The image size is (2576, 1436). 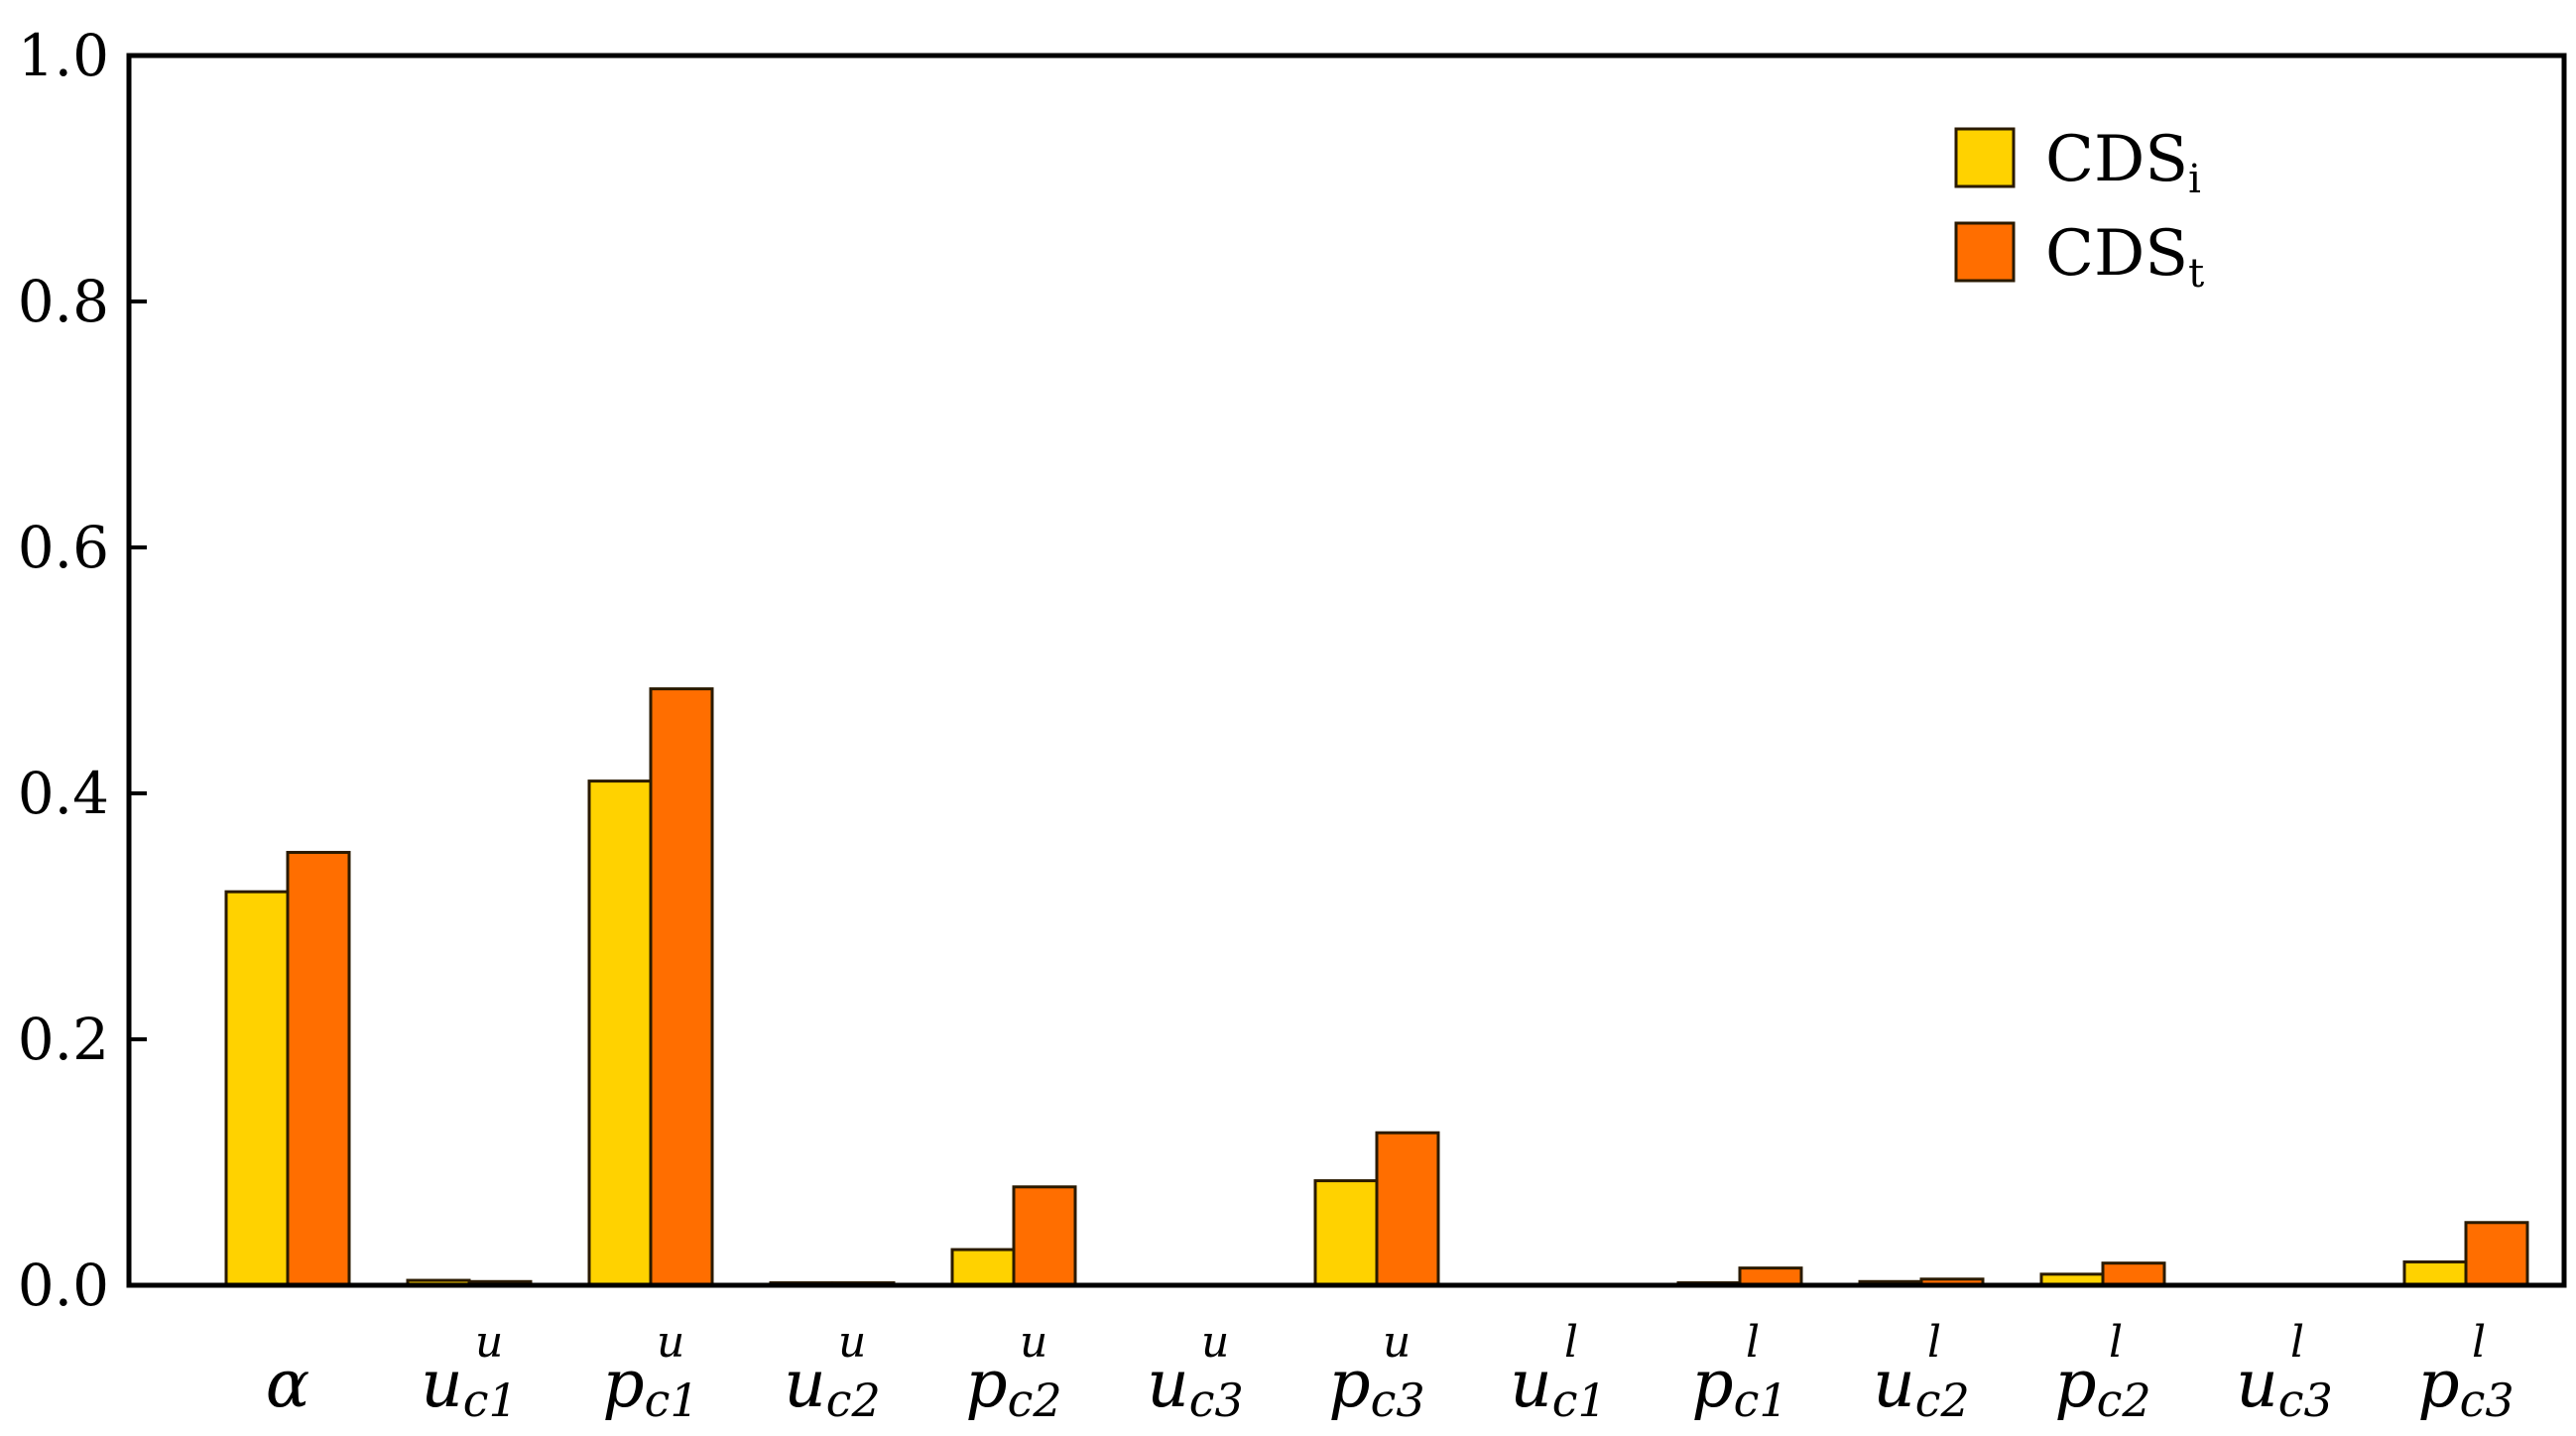 I want to click on legend-label: CDSt, so click(x=2124, y=257).